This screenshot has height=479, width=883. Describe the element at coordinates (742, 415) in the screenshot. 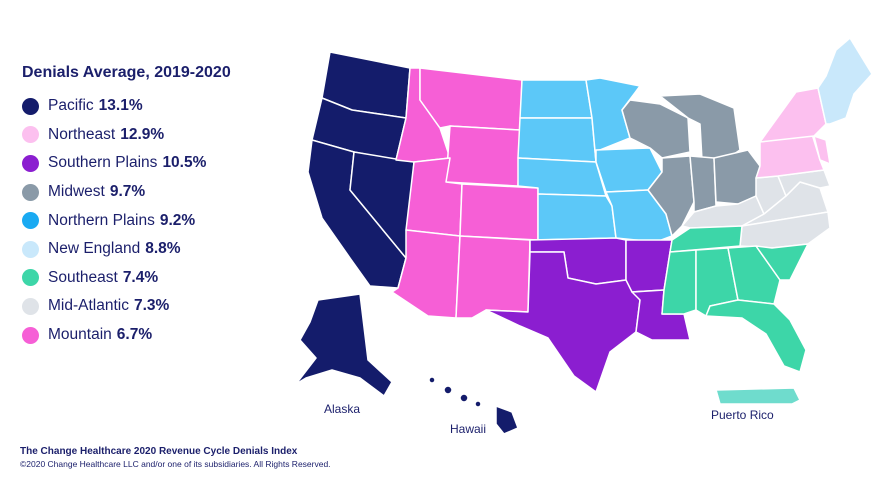

I see `puerto-rico-label: Puerto Rico` at that location.